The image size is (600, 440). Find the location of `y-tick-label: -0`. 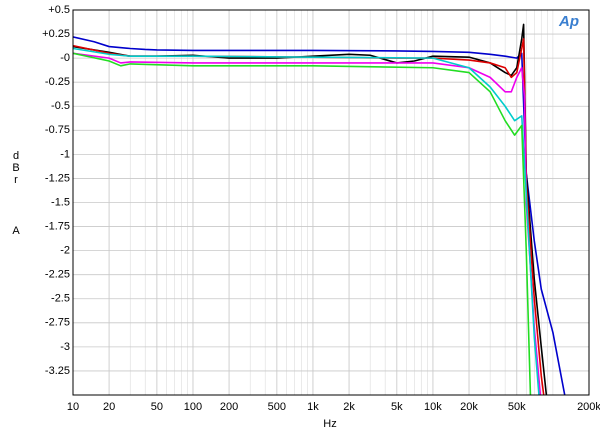

y-tick-label: -0 is located at coordinates (65, 58).